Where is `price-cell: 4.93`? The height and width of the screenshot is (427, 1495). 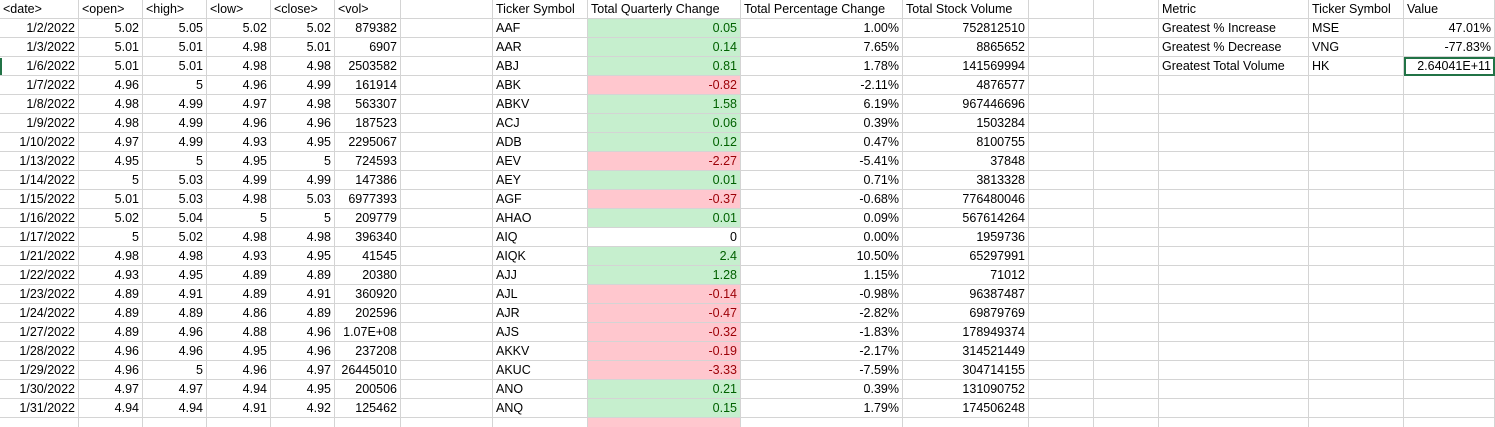 price-cell: 4.93 is located at coordinates (239, 256).